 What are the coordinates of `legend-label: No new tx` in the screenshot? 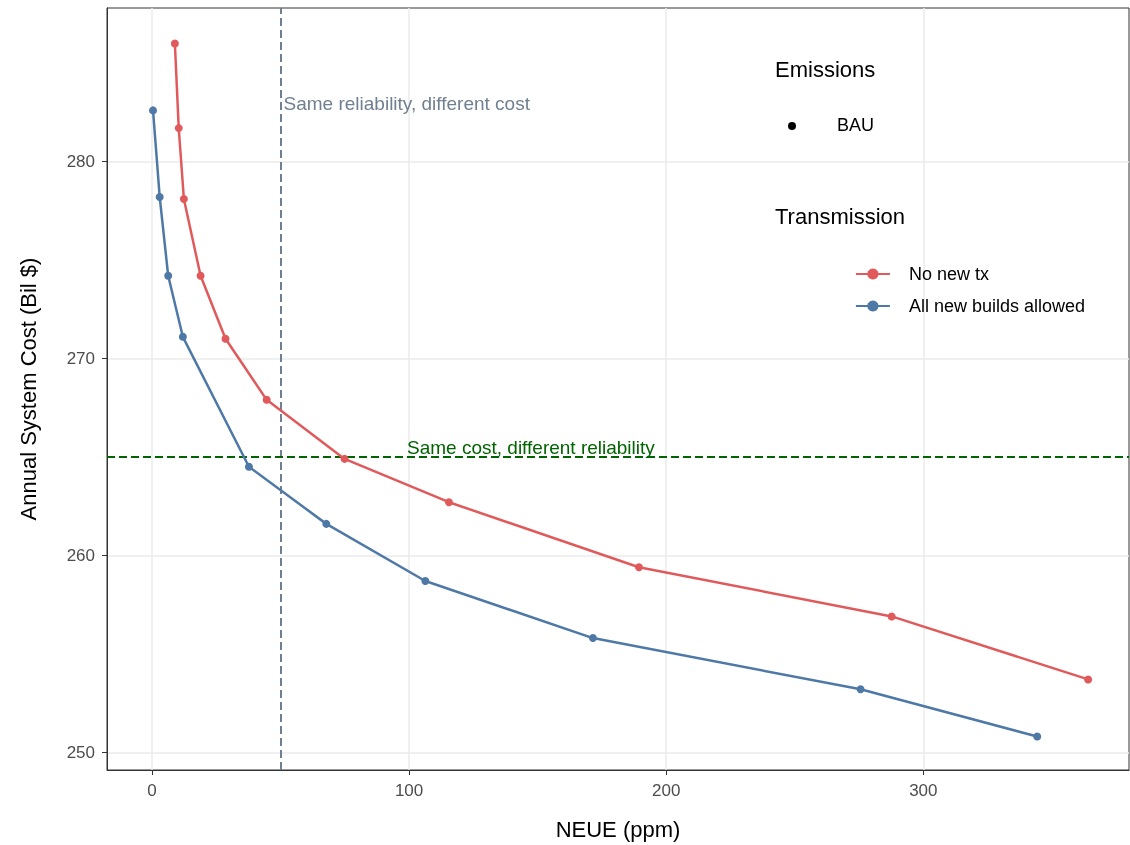 It's located at (948, 274).